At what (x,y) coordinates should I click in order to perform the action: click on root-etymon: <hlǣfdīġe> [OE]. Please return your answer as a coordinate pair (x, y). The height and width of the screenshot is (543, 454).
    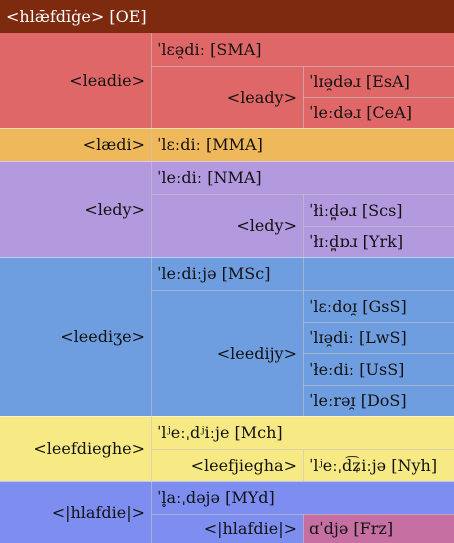
    Looking at the image, I should click on (227, 16).